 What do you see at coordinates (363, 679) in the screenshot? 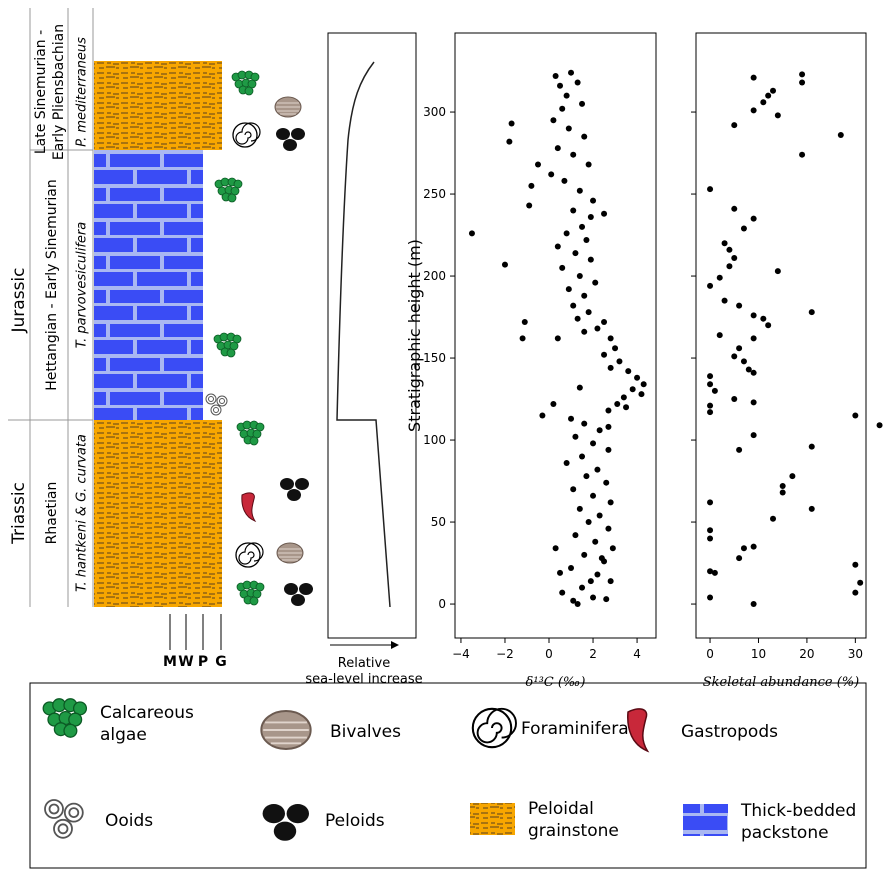
I see `sea-level-label: sea-level increase` at bounding box center [363, 679].